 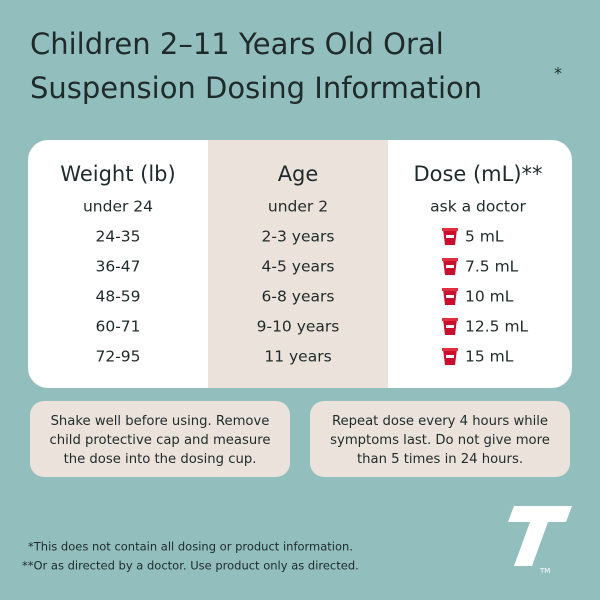 What do you see at coordinates (117, 237) in the screenshot?
I see `table-cell: 24-35` at bounding box center [117, 237].